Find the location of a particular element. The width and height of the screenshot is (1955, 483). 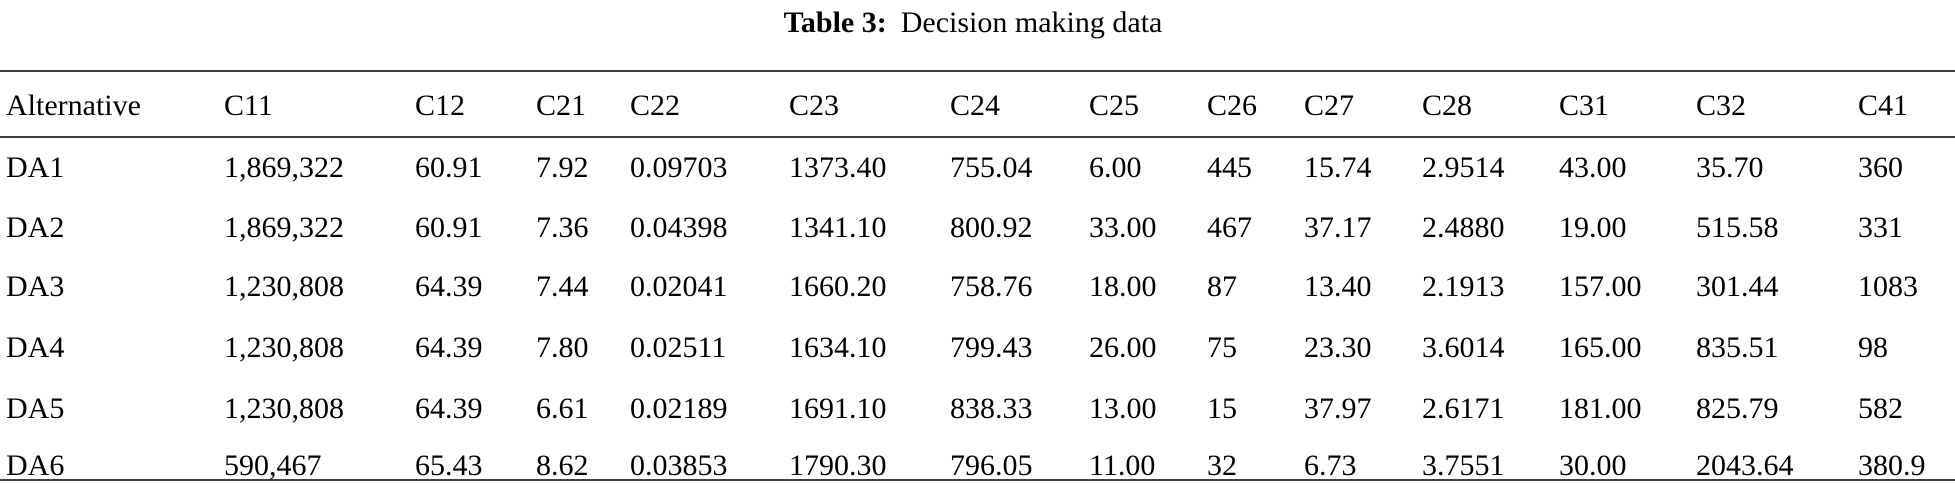

header-cell: C11 is located at coordinates (248, 105).